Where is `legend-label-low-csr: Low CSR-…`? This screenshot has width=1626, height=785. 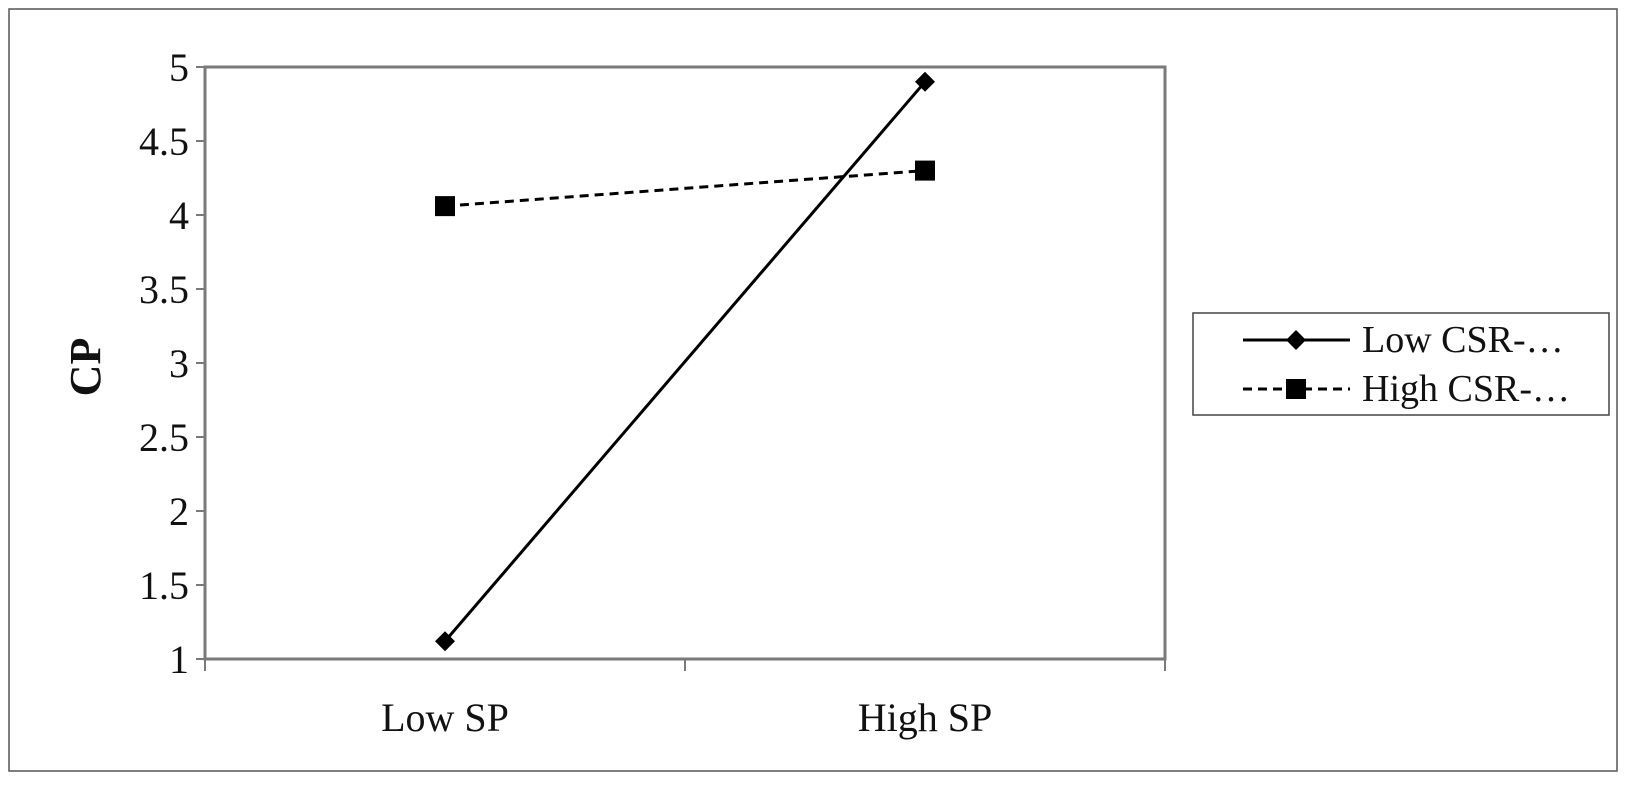 legend-label-low-csr: Low CSR-… is located at coordinates (1463, 340).